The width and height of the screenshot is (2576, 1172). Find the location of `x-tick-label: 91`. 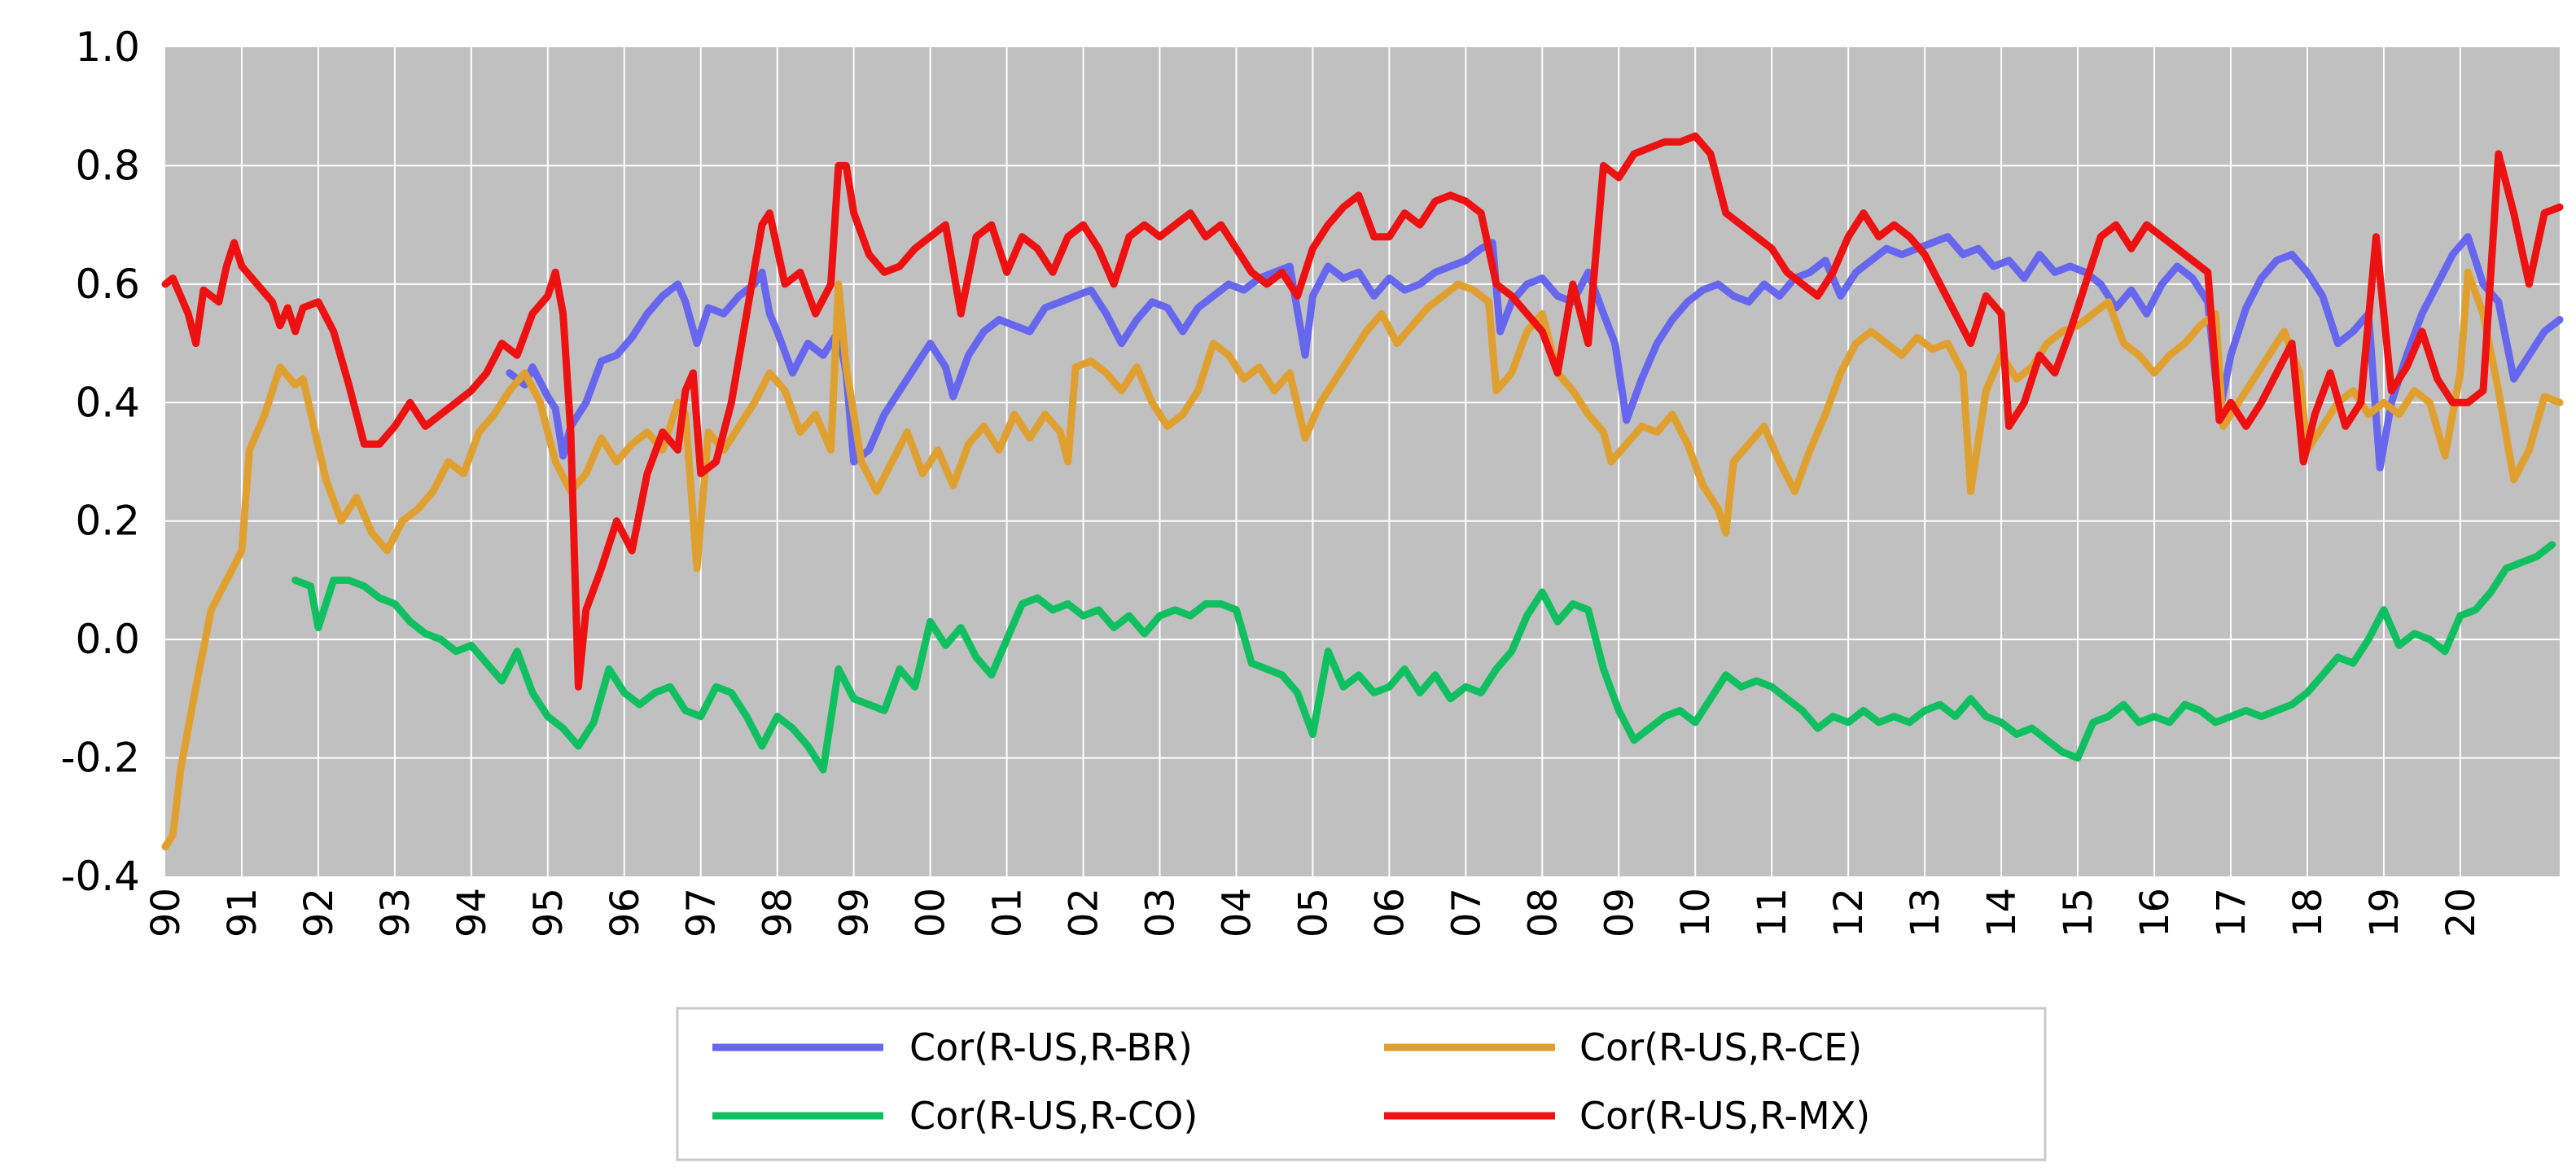

x-tick-label: 91 is located at coordinates (242, 913).